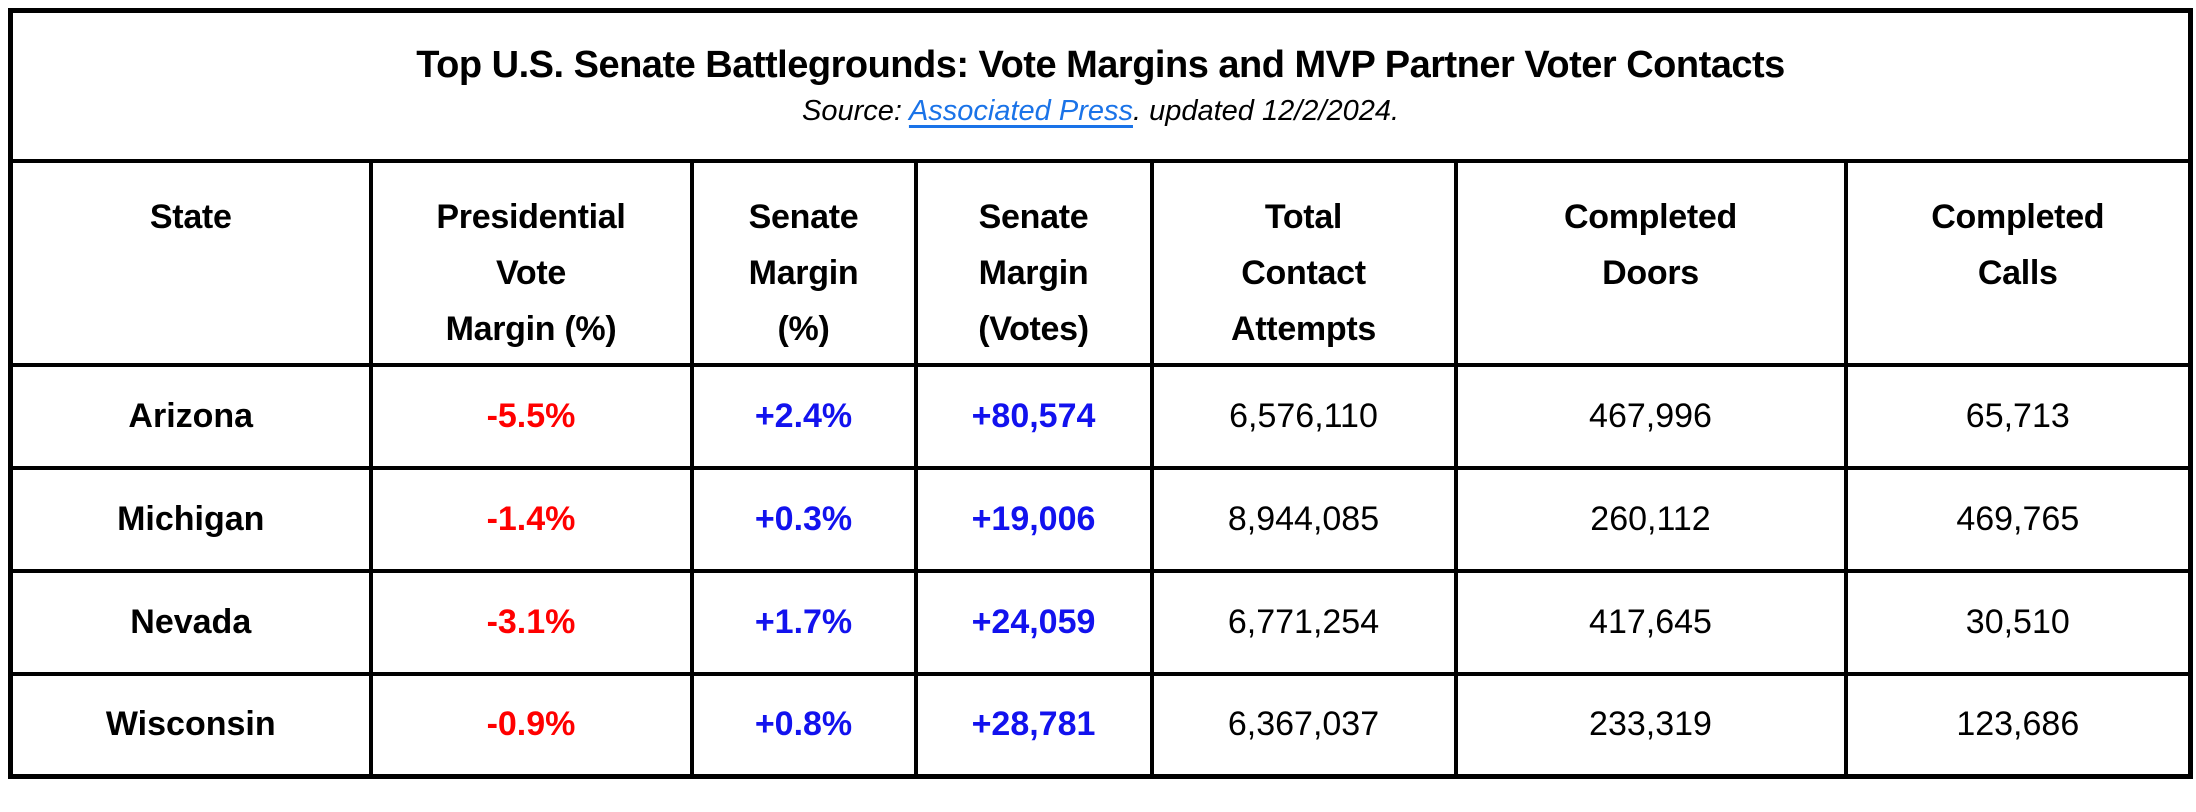  Describe the element at coordinates (190, 416) in the screenshot. I see `cell-state: Arizona` at that location.